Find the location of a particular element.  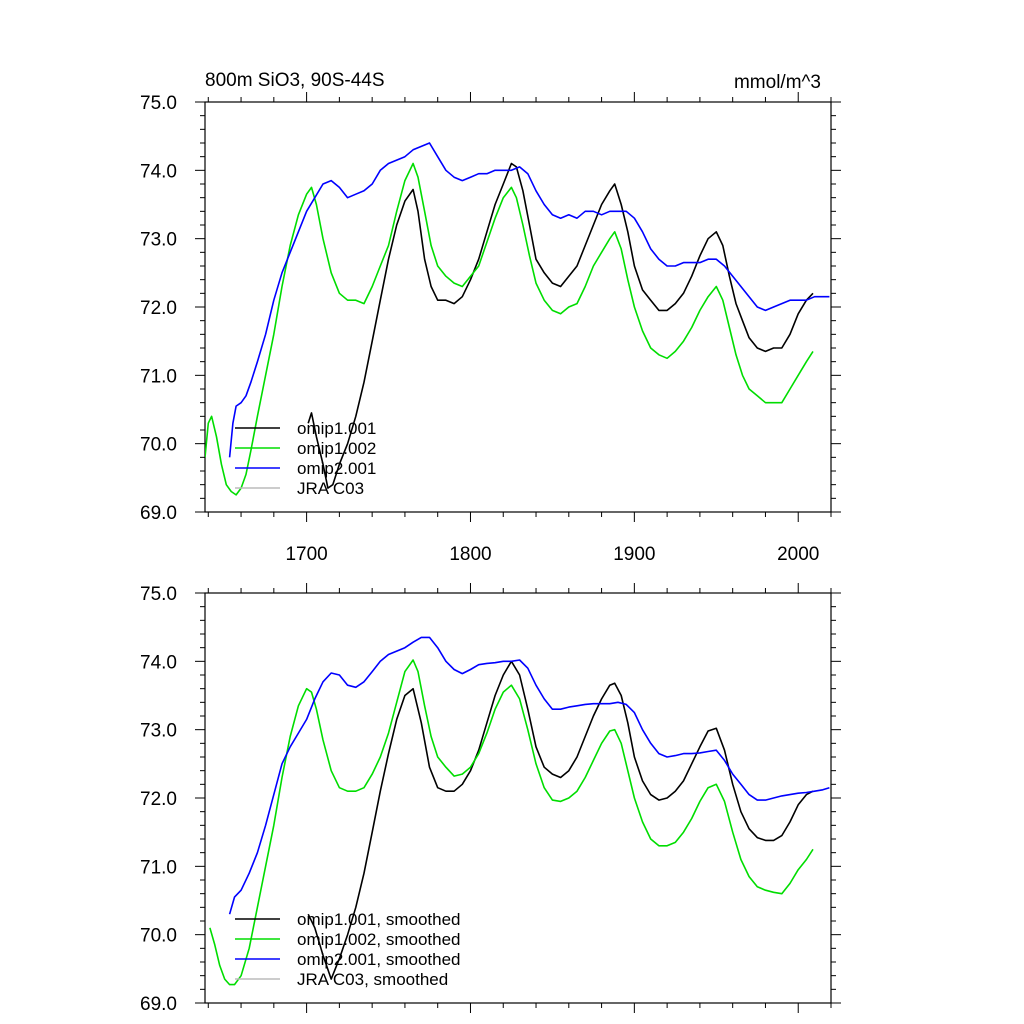

legend-label: JRA C03, smoothed is located at coordinates (372, 979).